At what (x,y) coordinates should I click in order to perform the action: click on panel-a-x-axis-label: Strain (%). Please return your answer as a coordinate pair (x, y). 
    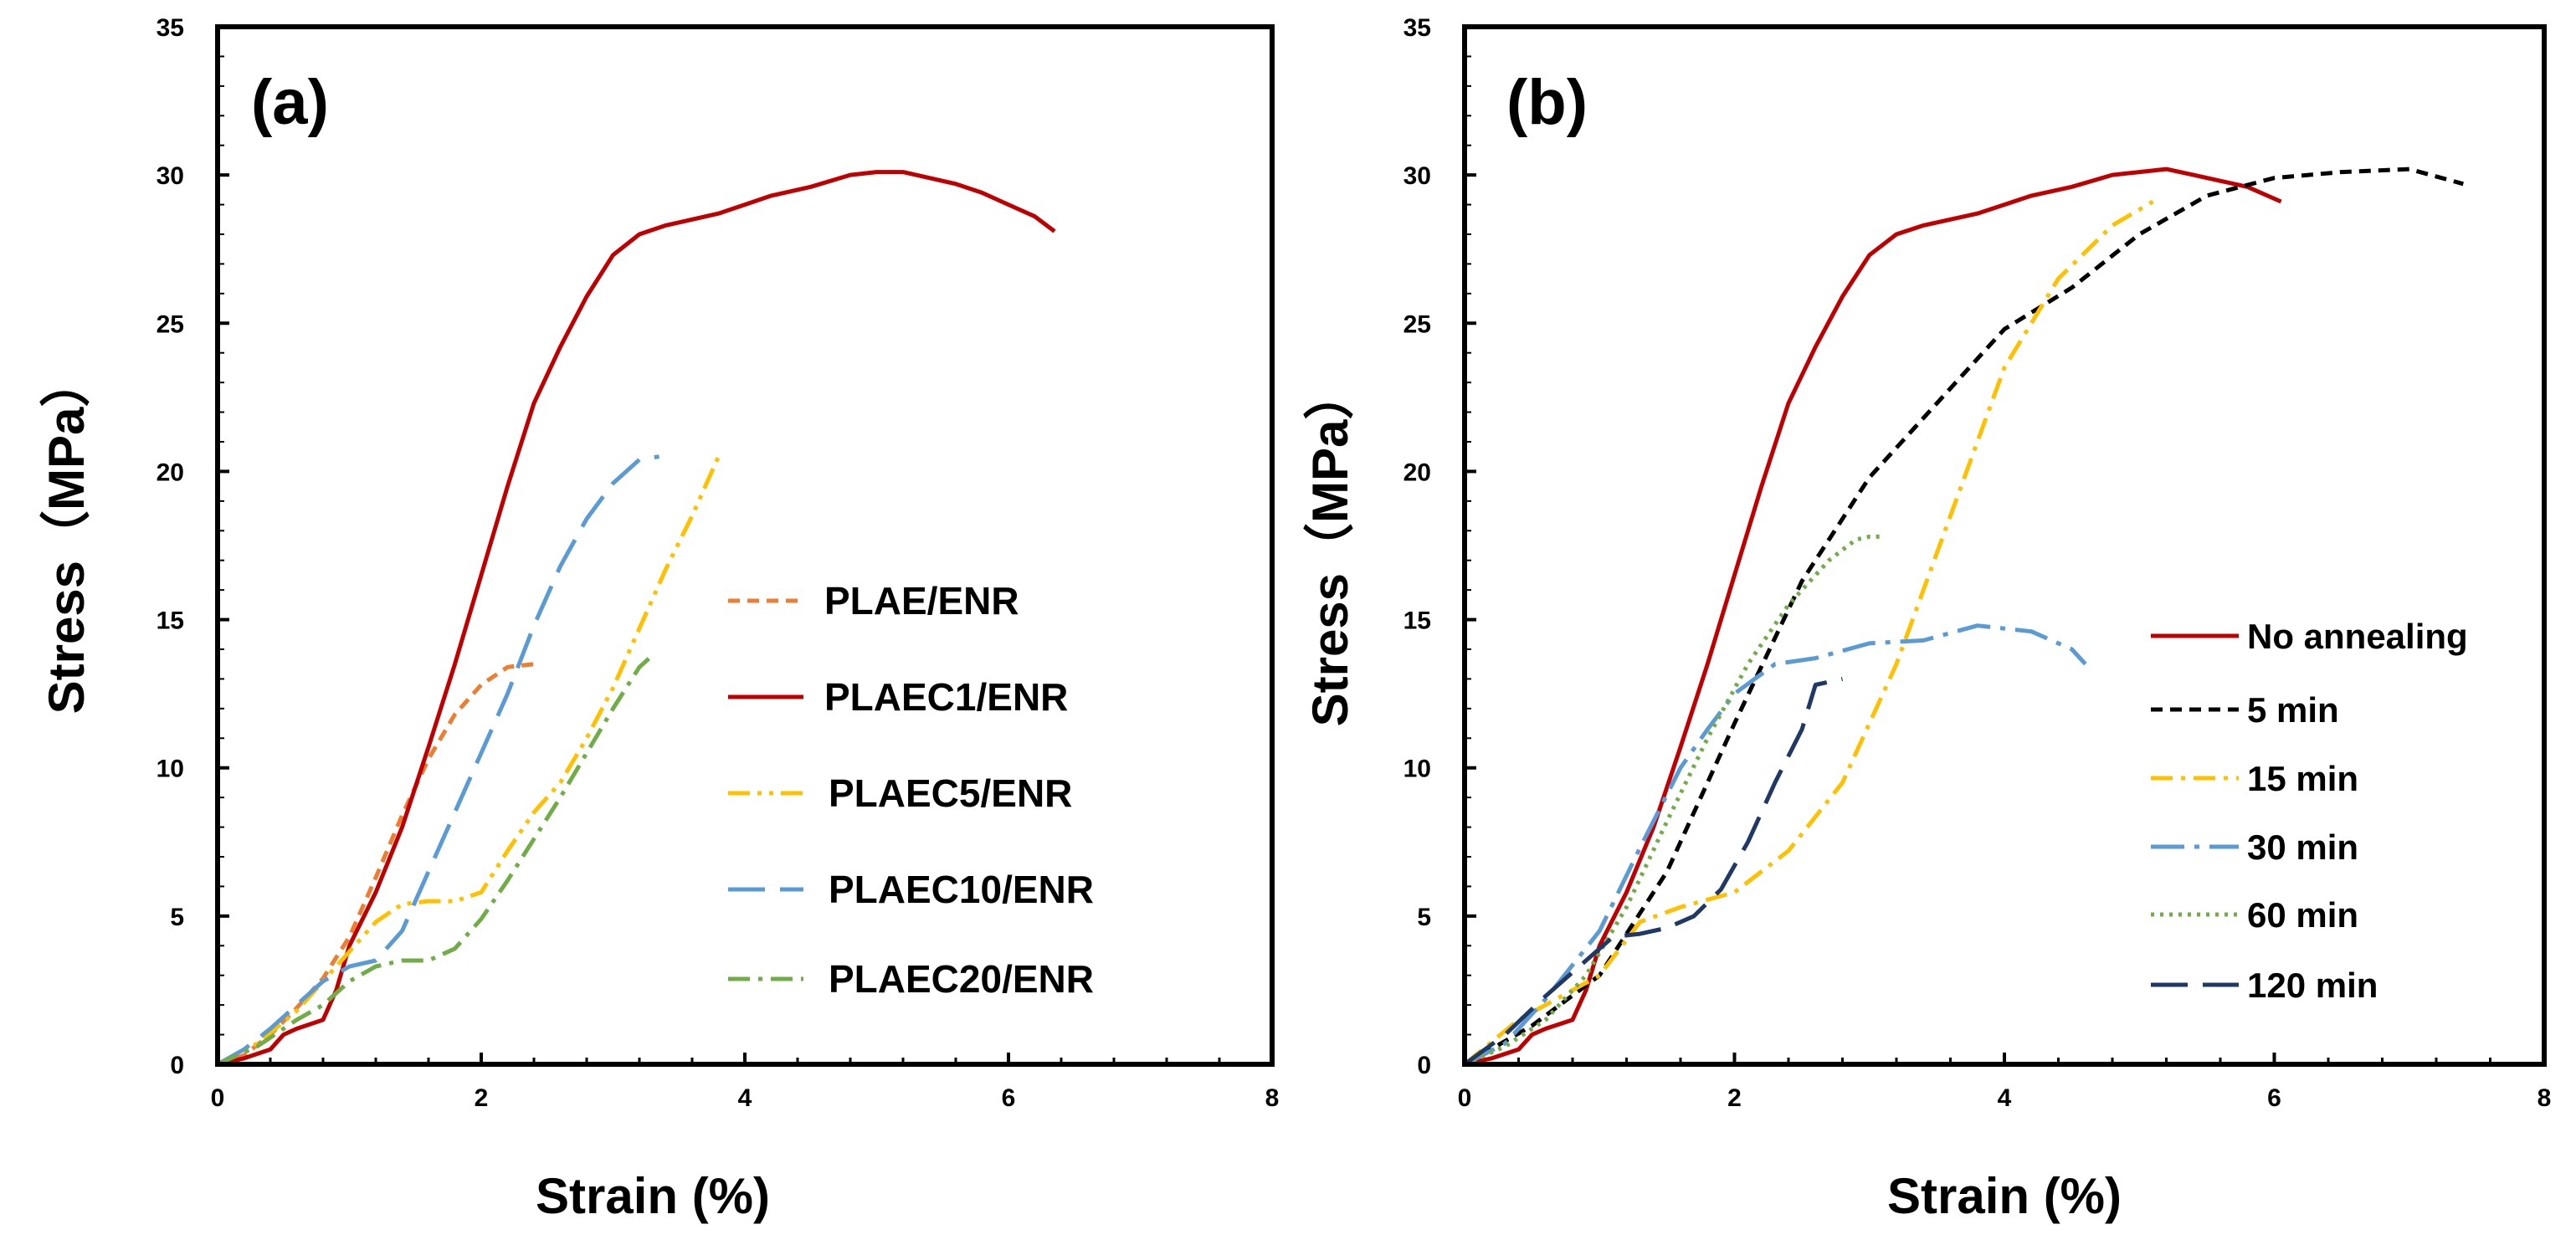
    Looking at the image, I should click on (653, 1196).